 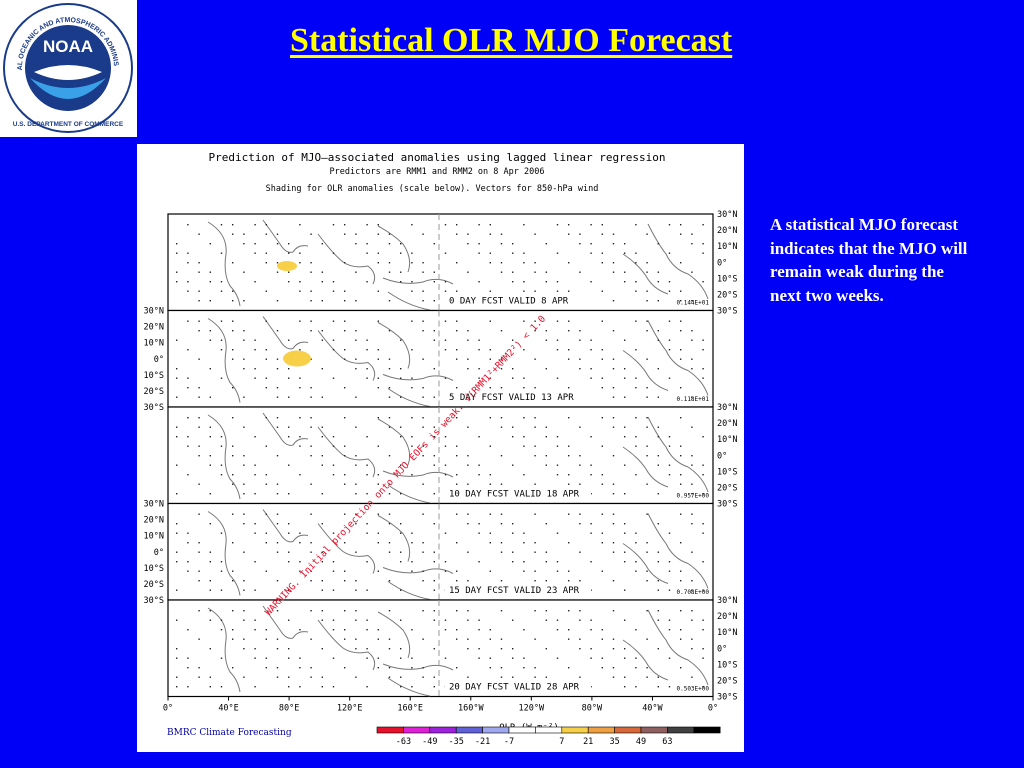 I want to click on noaa-bottom-text: U.S. DEPARTMENT OF COMMERCE, so click(x=68, y=124).